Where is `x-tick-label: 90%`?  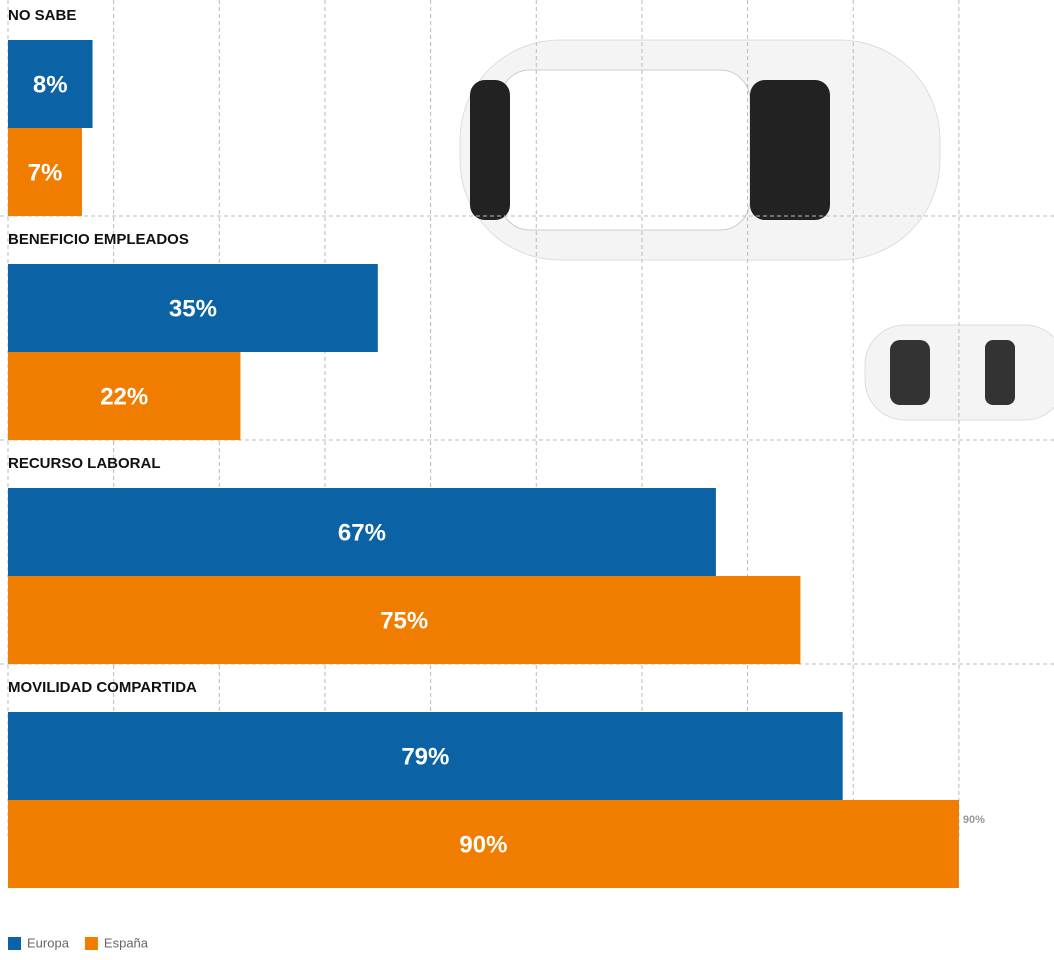 x-tick-label: 90% is located at coordinates (974, 820).